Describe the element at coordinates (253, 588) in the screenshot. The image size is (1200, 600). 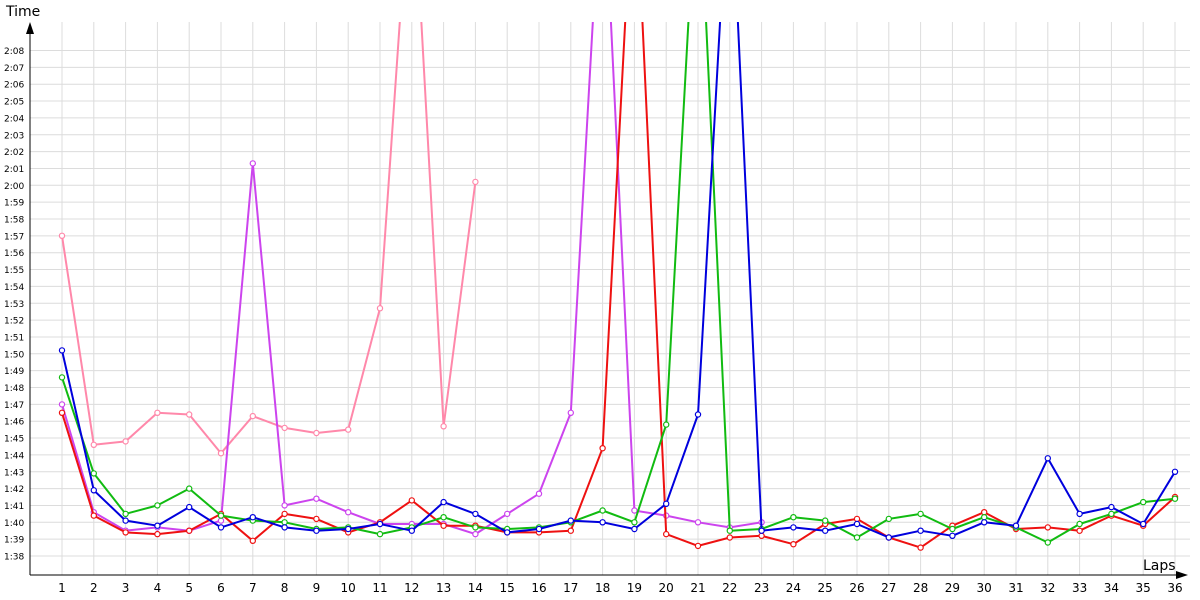
I see `x-tick-label: 7` at that location.